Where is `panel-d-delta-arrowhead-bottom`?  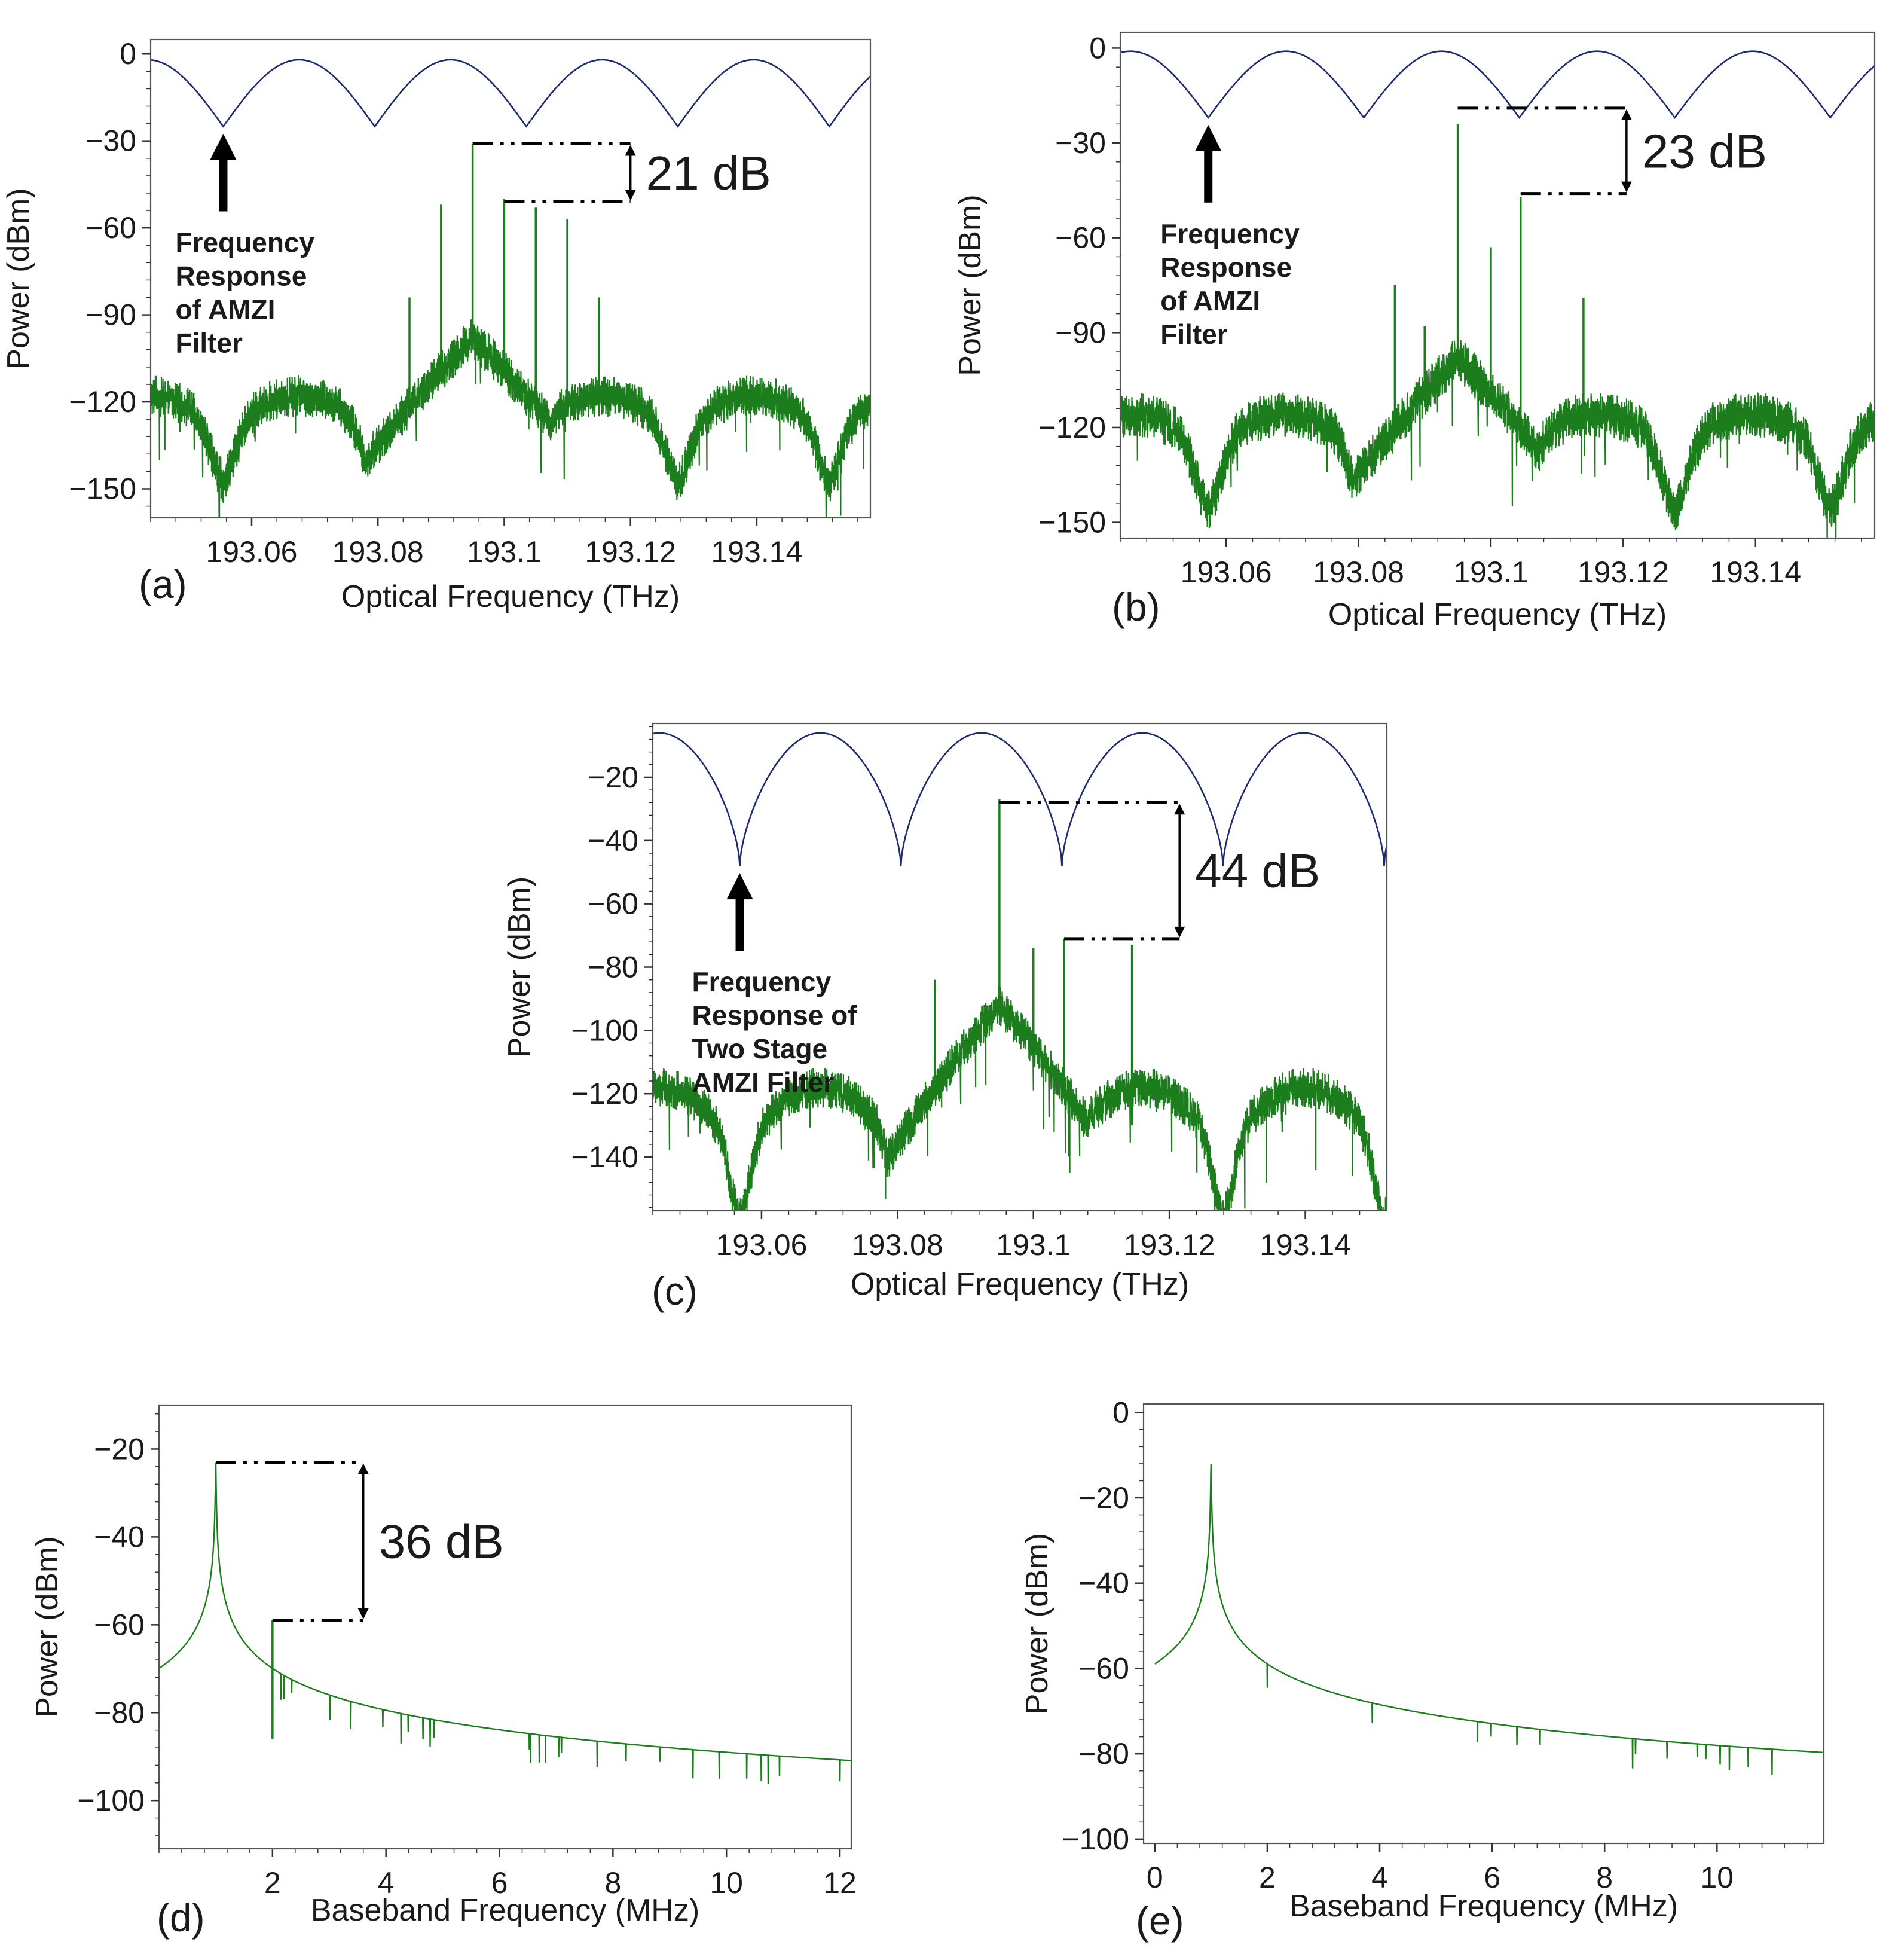
panel-d-delta-arrowhead-bottom is located at coordinates (363, 1613).